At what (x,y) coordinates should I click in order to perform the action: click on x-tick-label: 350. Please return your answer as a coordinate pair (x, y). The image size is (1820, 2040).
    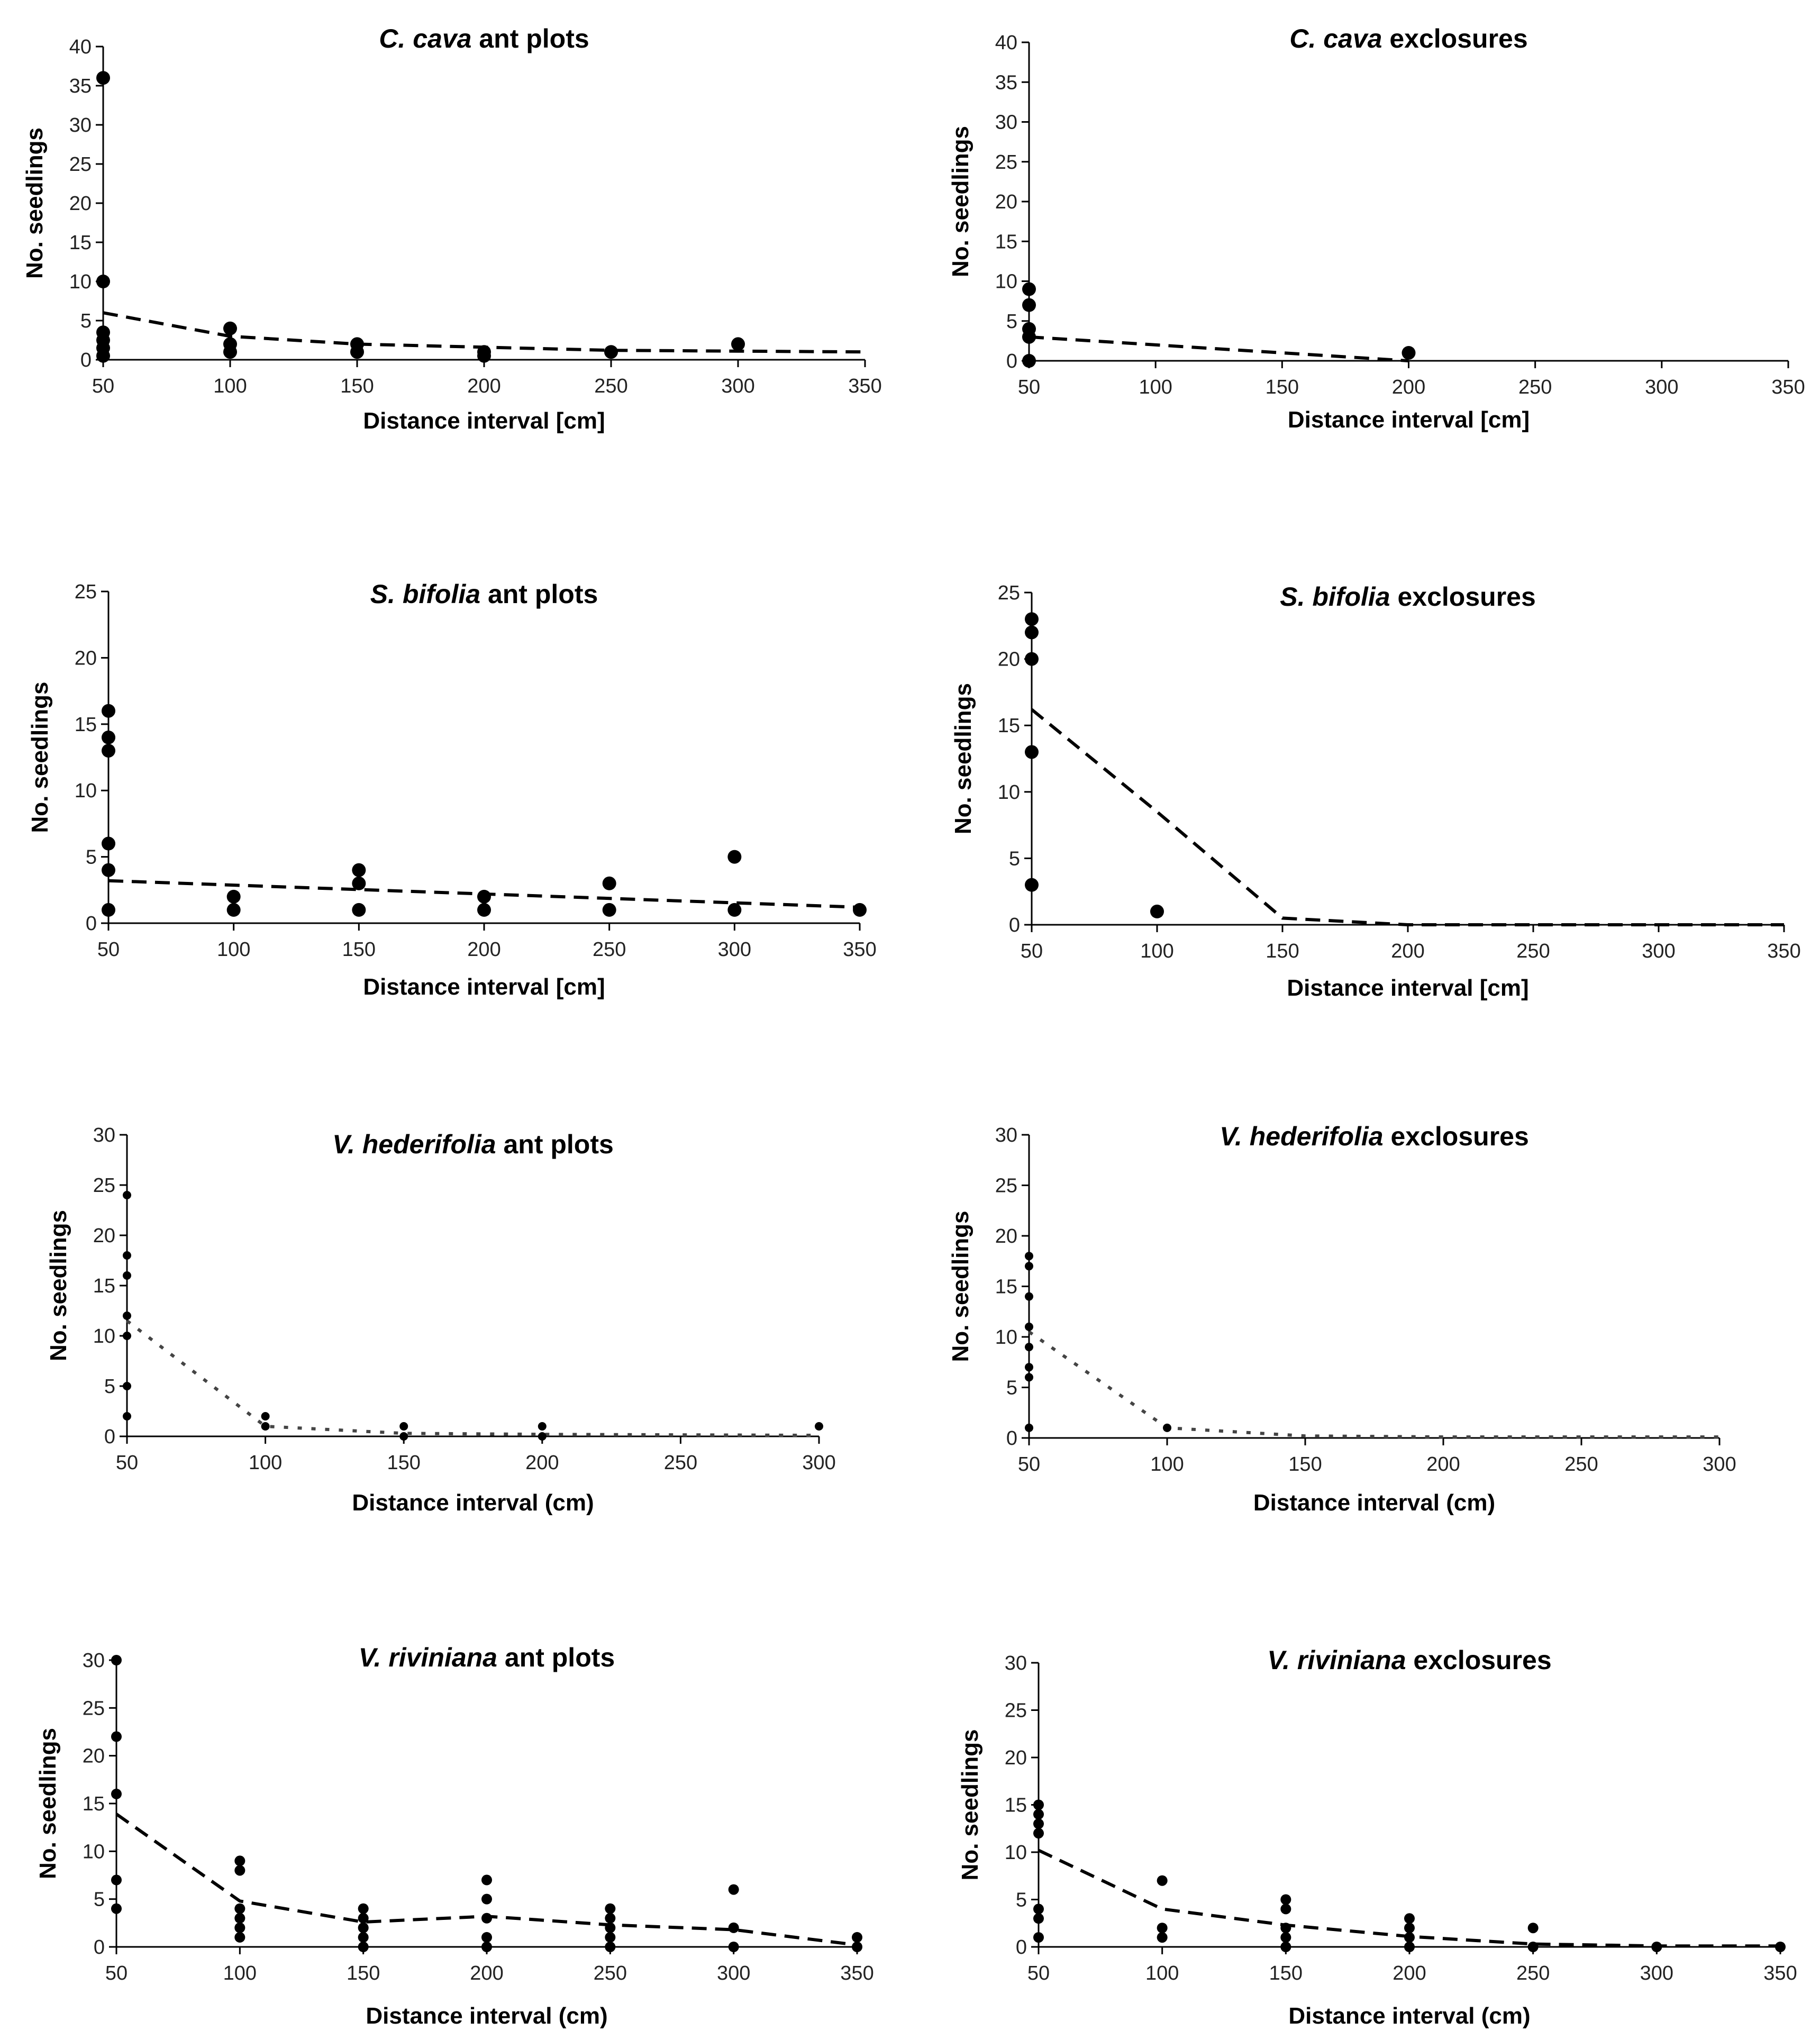
    Looking at the image, I should click on (865, 386).